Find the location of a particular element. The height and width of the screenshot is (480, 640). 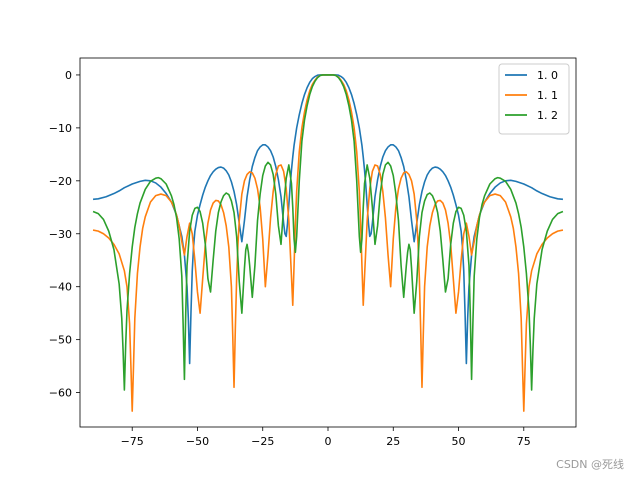

x-tick-label: −25 is located at coordinates (262, 441).